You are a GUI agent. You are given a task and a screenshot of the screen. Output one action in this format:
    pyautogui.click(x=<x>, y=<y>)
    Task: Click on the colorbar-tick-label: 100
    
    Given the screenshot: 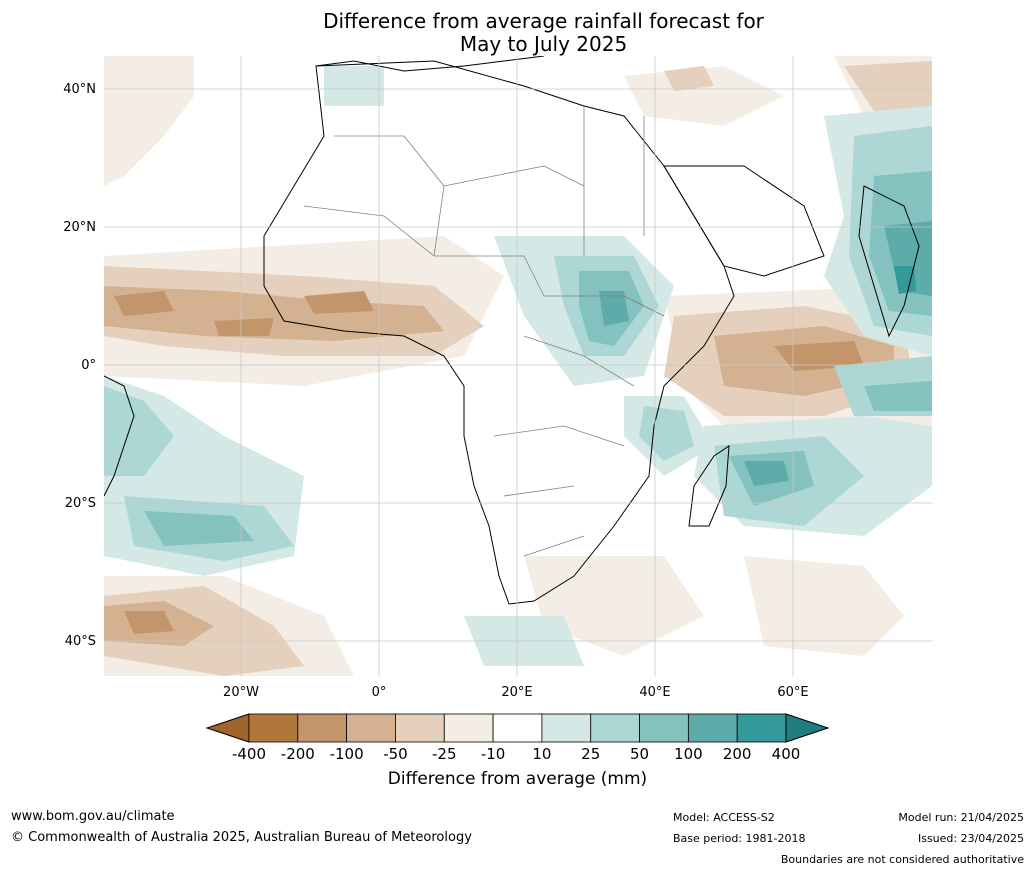 What is the action you would take?
    pyautogui.click(x=688, y=754)
    